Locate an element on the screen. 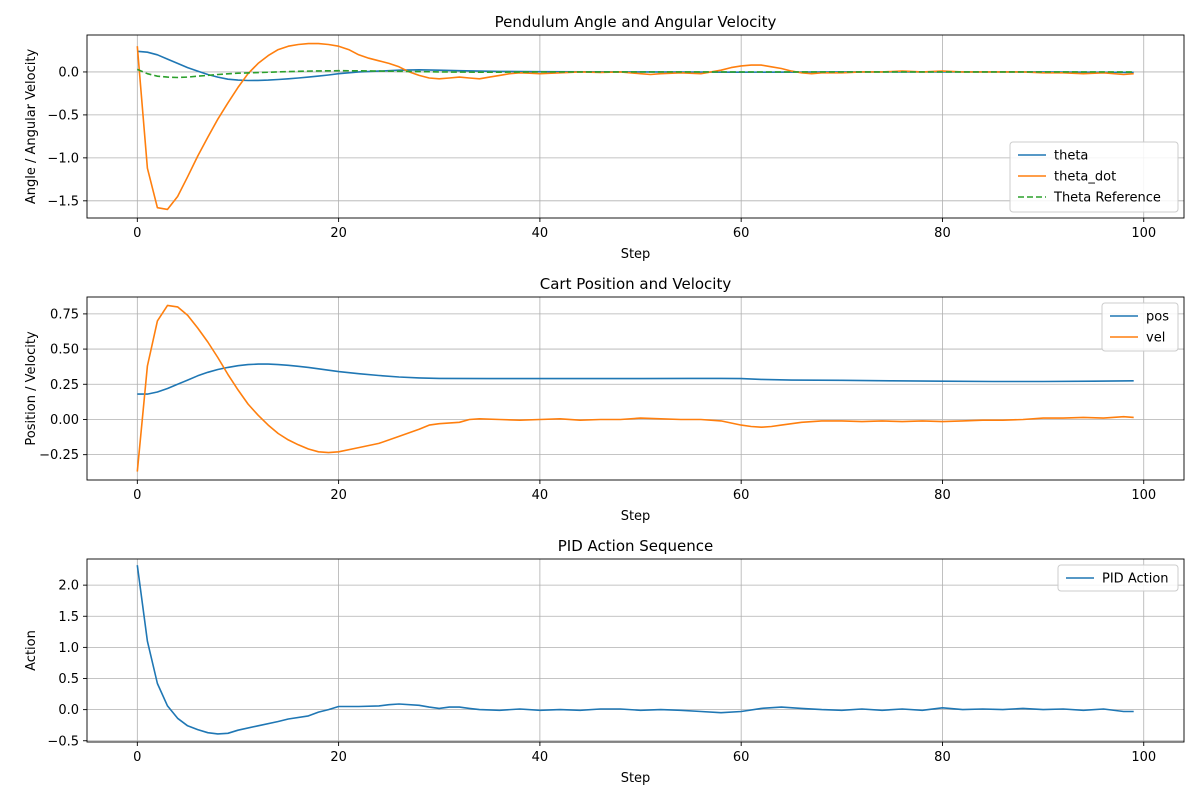  y-tick-label: 0.00 is located at coordinates (64, 420).